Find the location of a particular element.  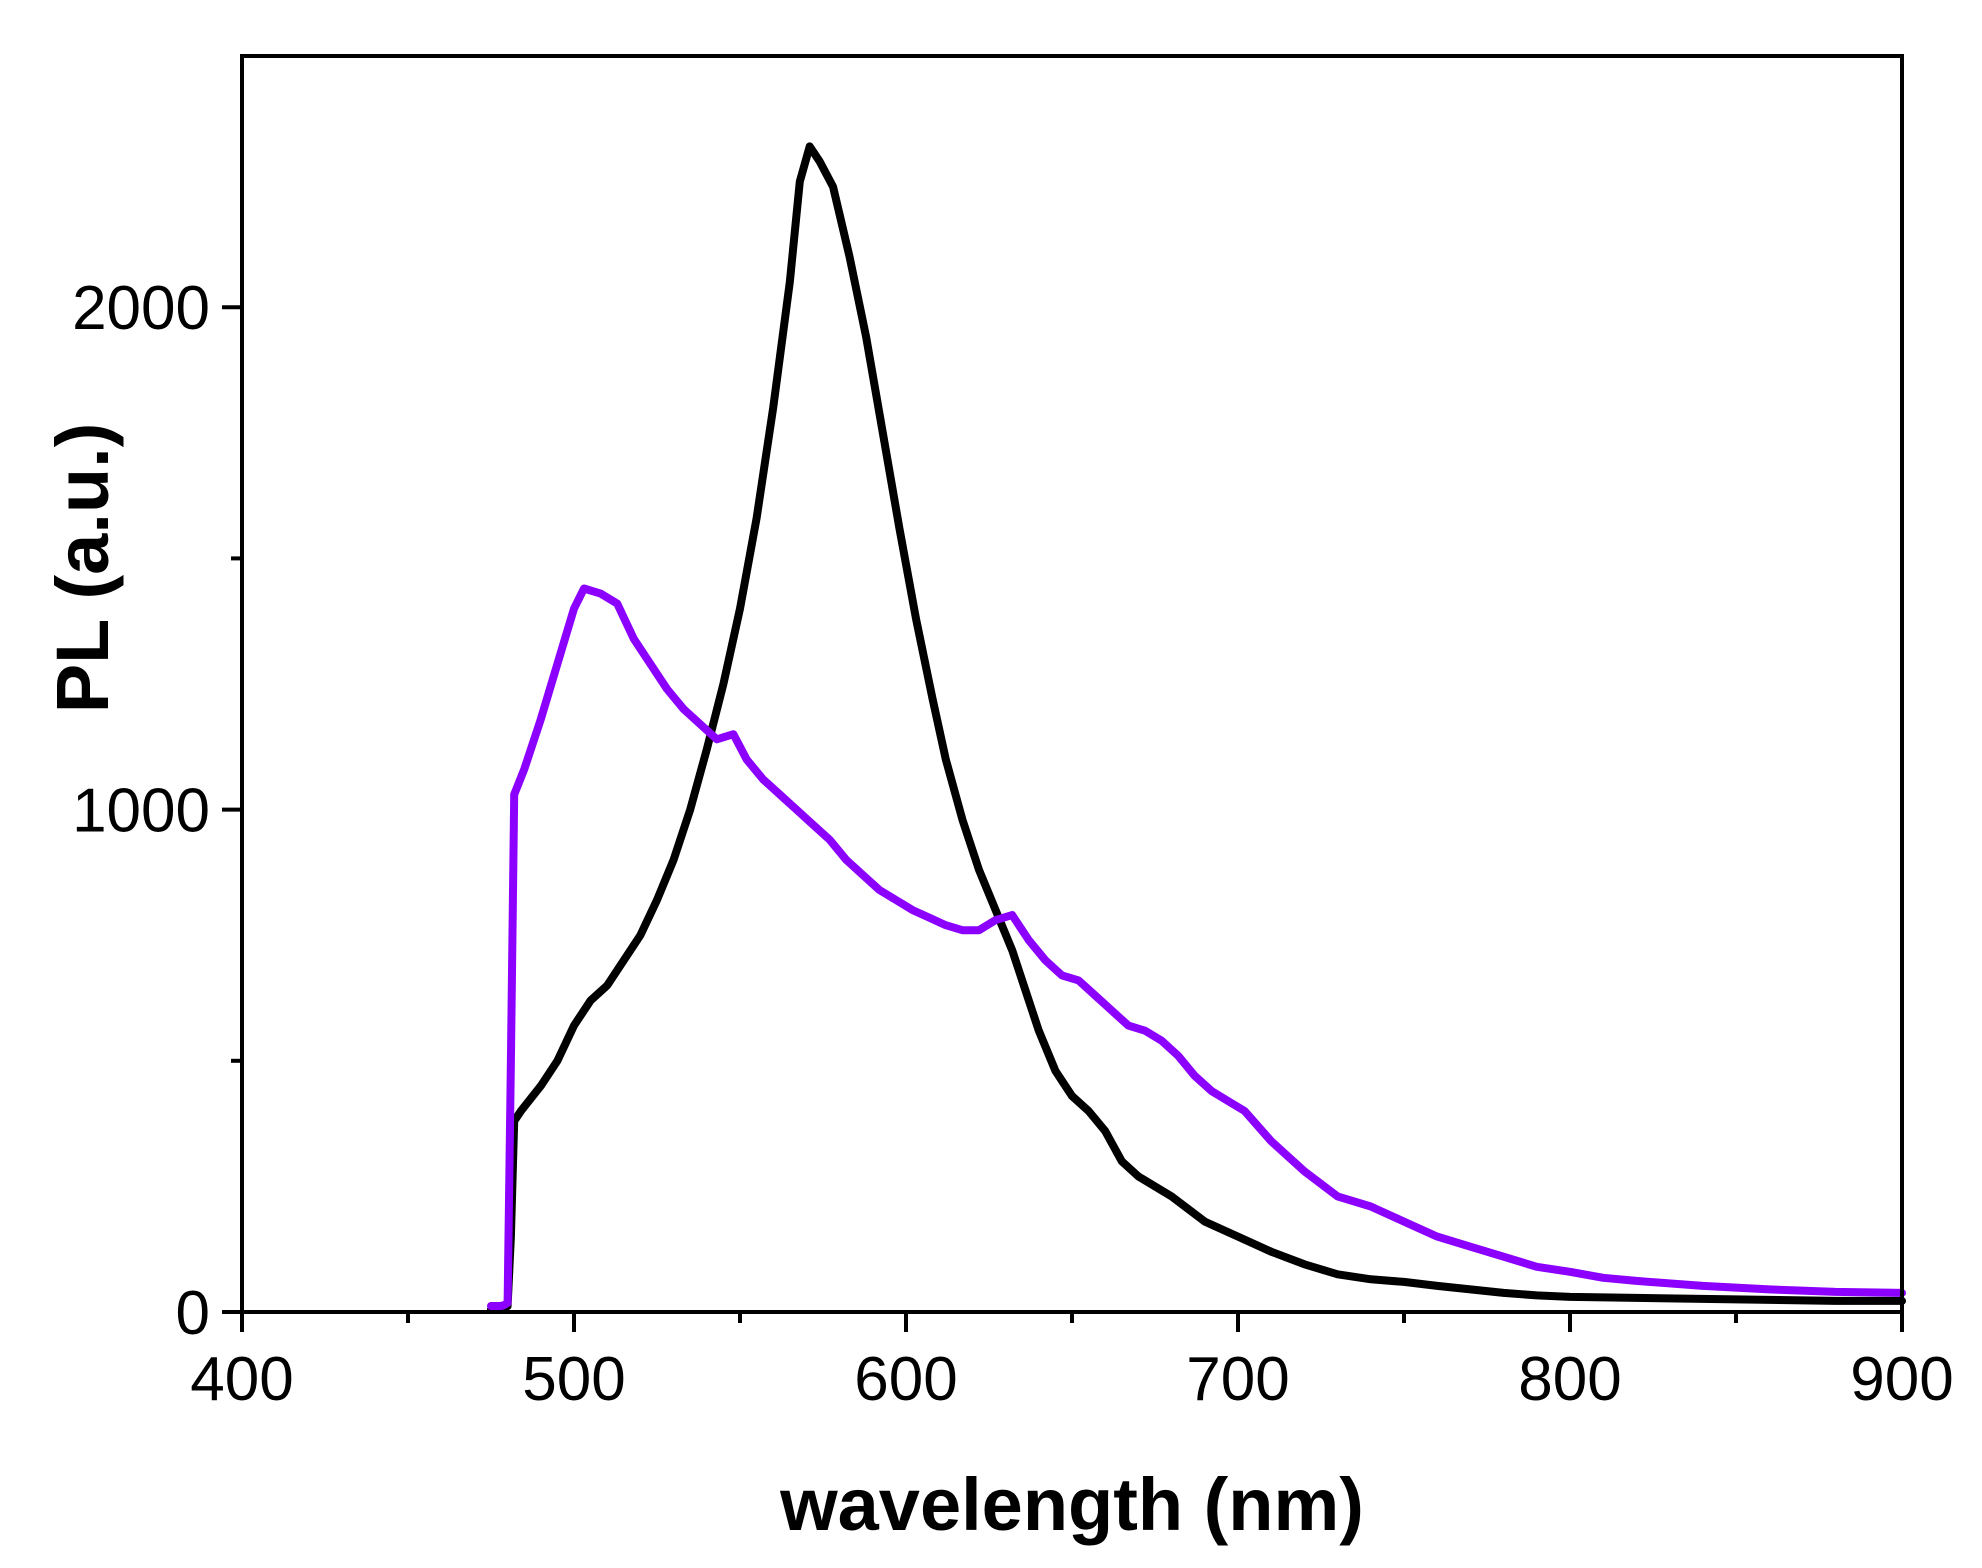

x-tick-label: 600 is located at coordinates (905, 1379).